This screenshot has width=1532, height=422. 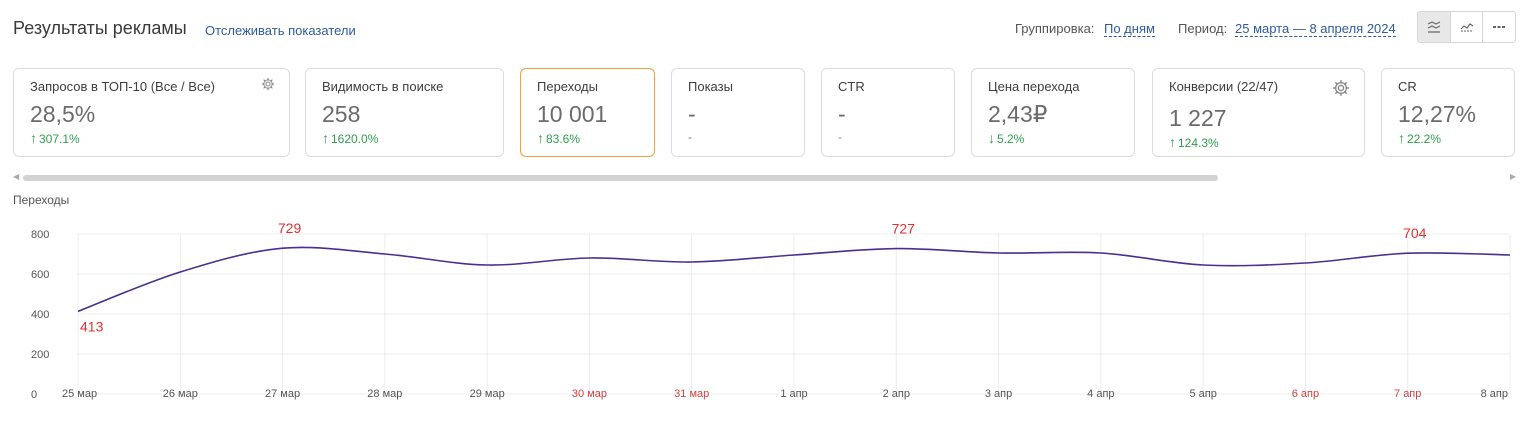 I want to click on metric-delta-value: 307.1%, so click(x=59, y=139).